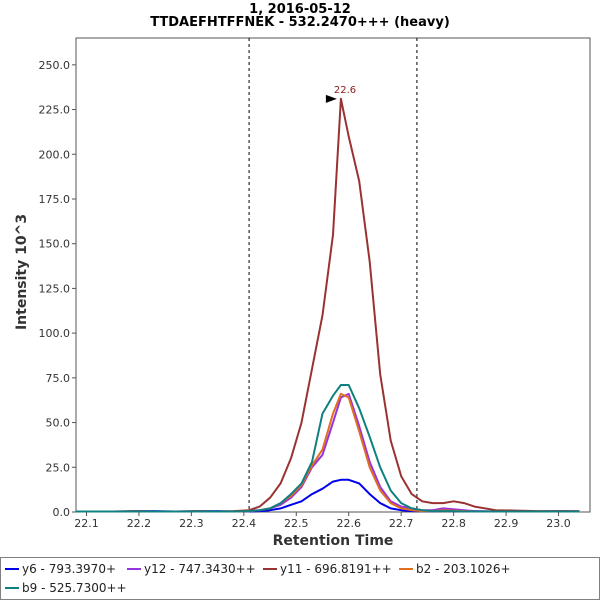 This screenshot has height=600, width=600. I want to click on y-tick-label: 225.0, so click(55, 110).